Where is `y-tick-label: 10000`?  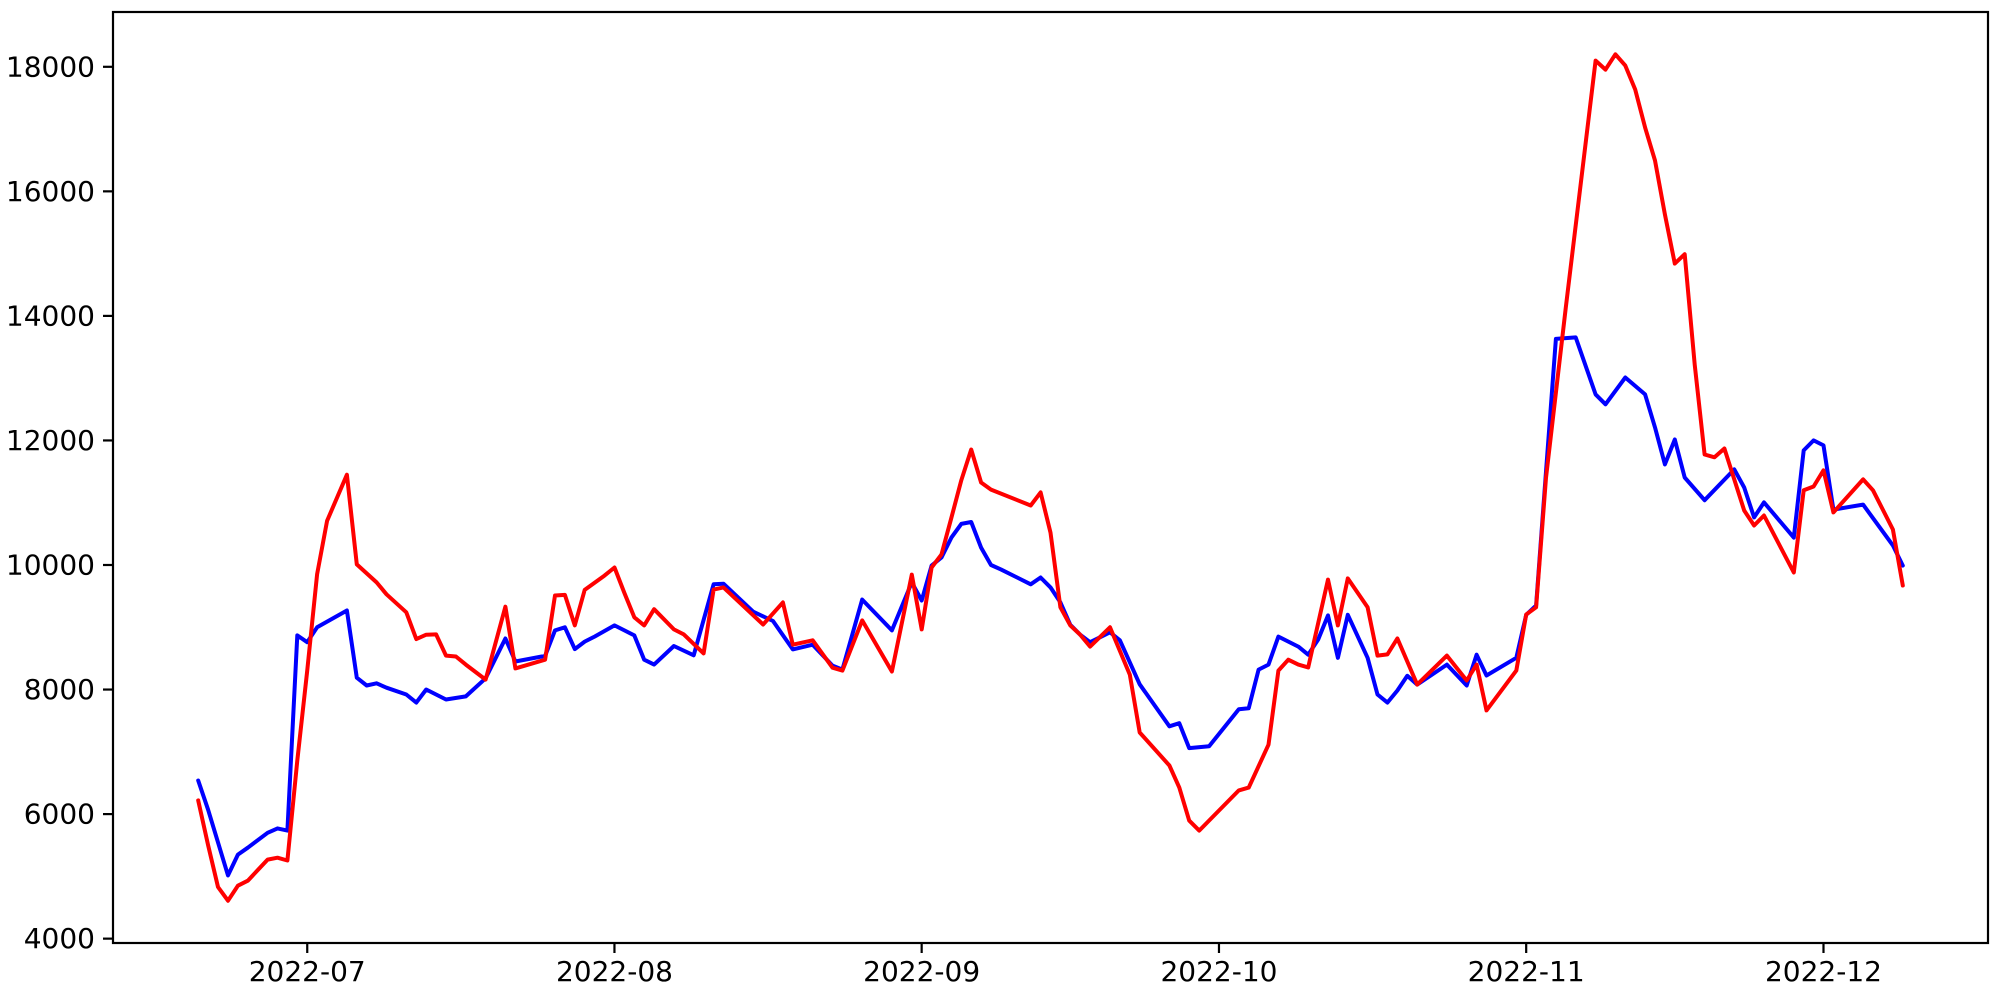 y-tick-label: 10000 is located at coordinates (50, 564).